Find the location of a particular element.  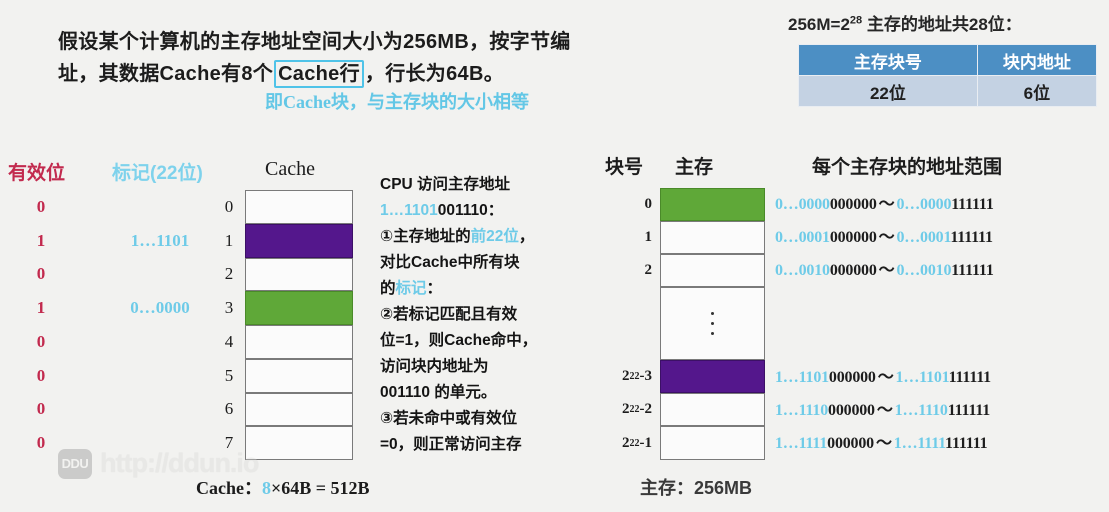

range-start-prefix: 0…0010 is located at coordinates (802, 270).